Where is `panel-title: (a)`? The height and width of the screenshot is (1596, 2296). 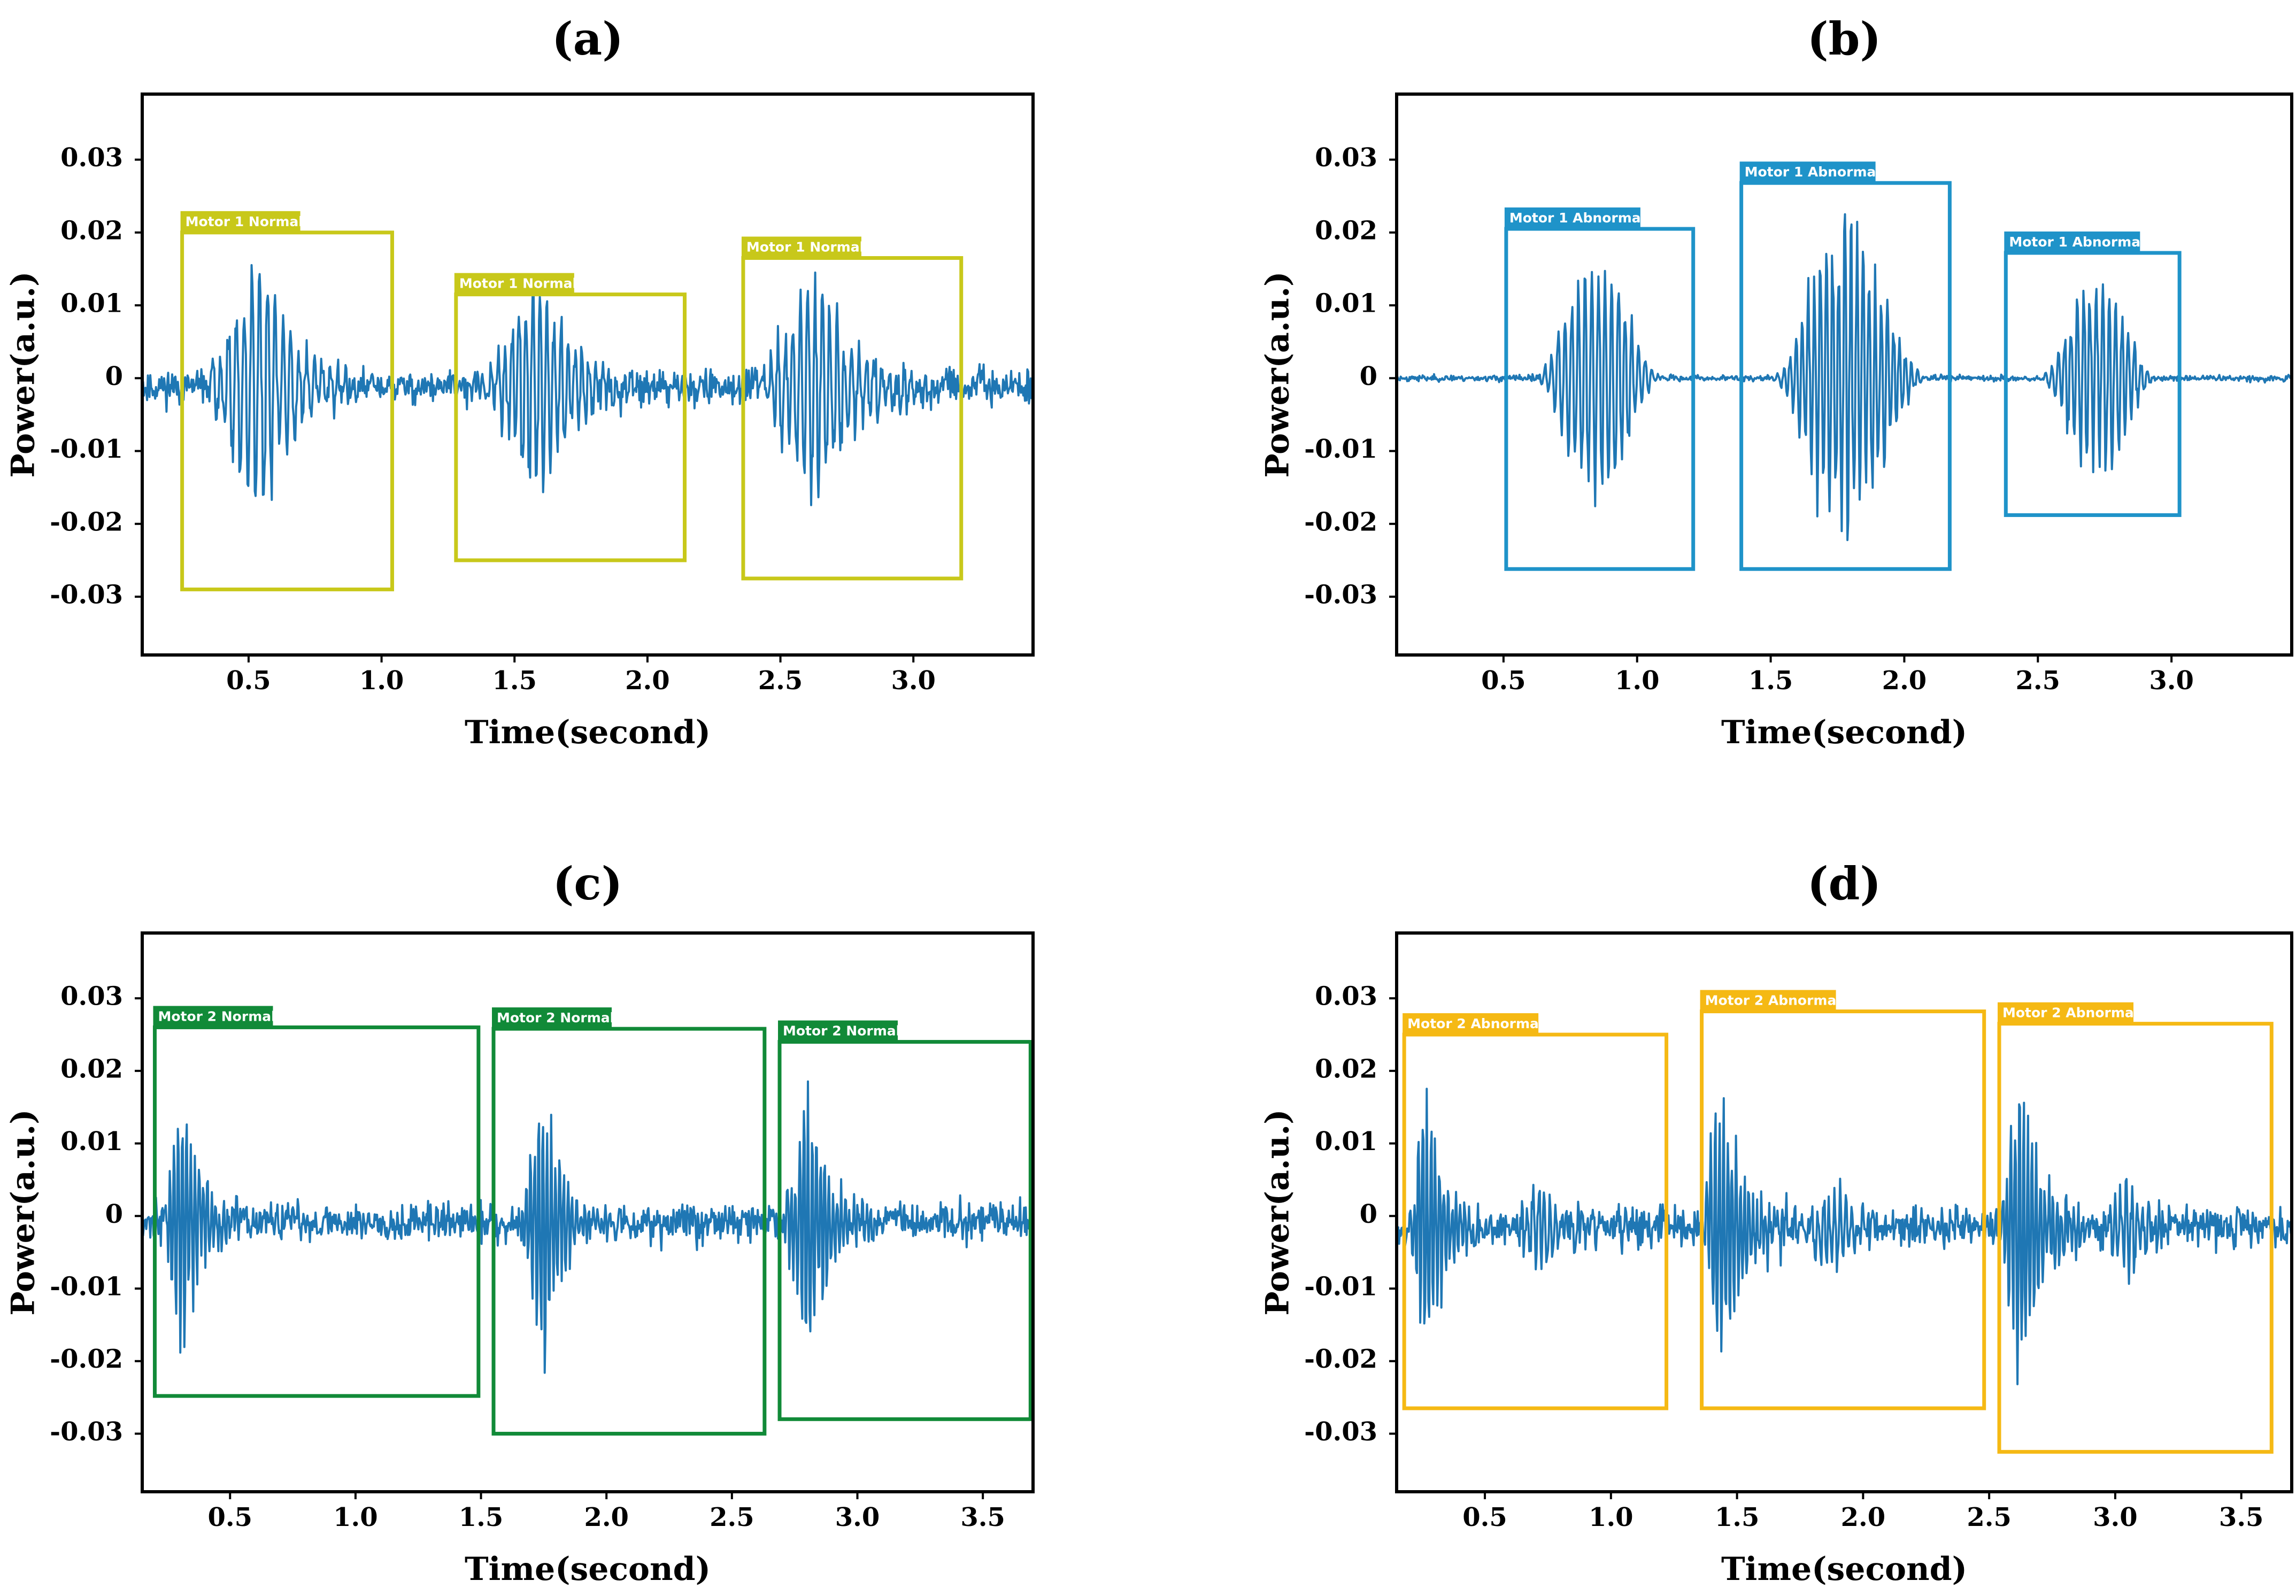
panel-title: (a) is located at coordinates (587, 39).